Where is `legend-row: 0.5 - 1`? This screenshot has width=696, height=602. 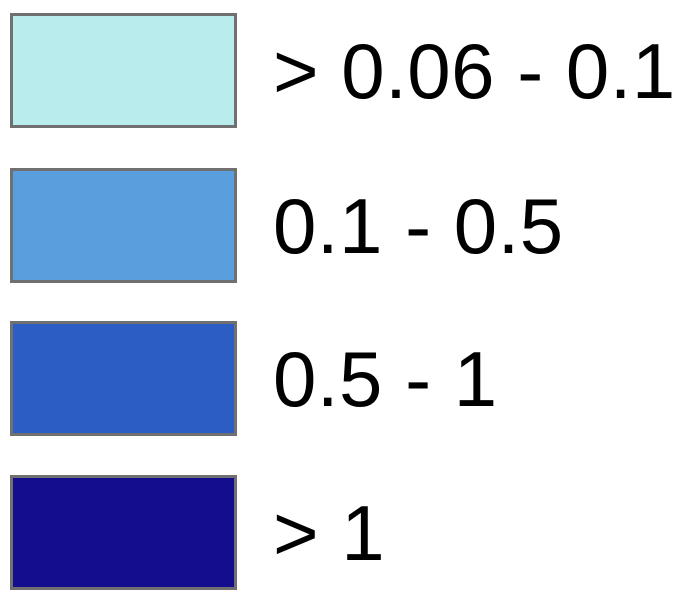 legend-row: 0.5 - 1 is located at coordinates (254, 378).